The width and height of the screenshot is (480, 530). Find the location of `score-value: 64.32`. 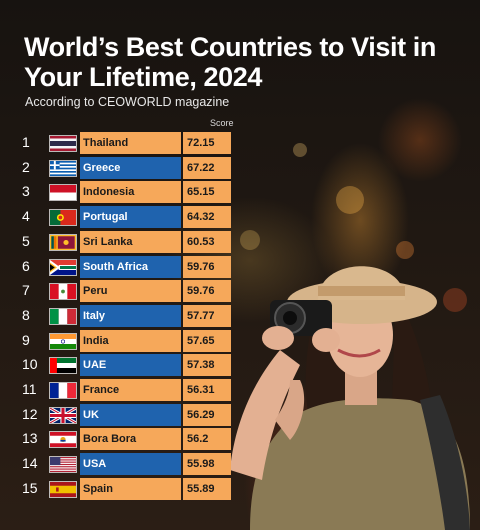

score-value: 64.32 is located at coordinates (207, 217).